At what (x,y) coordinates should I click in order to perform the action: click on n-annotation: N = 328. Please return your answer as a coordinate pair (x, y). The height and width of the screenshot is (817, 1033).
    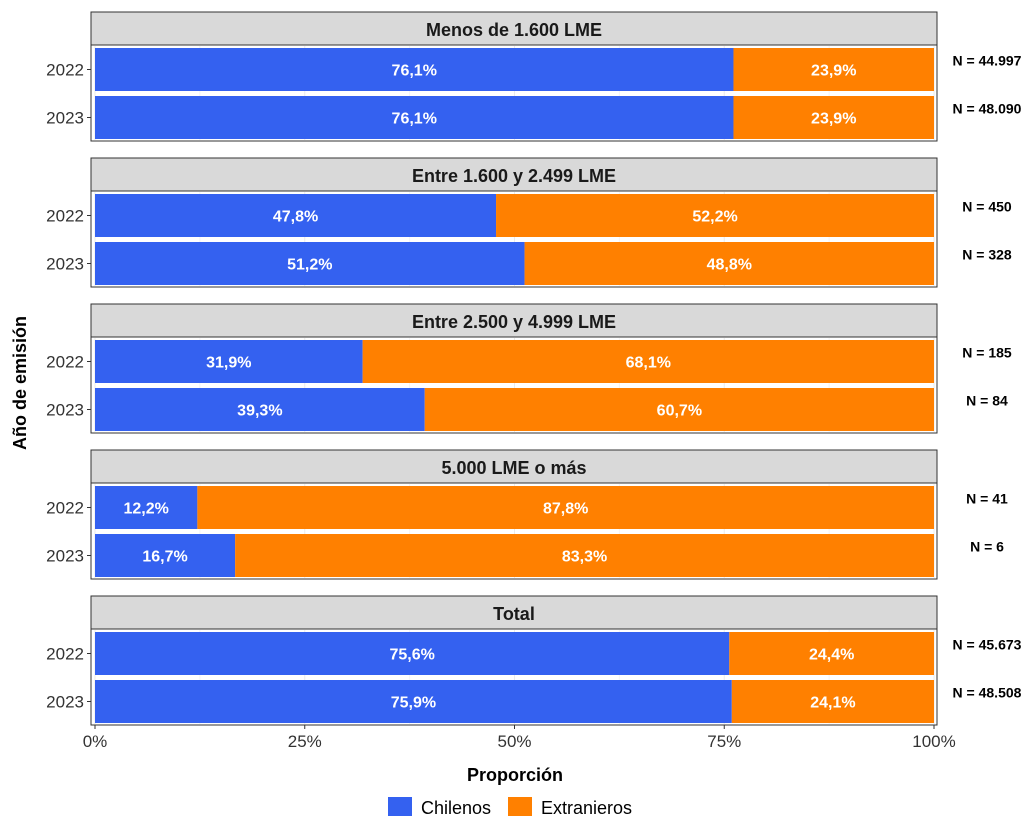
    Looking at the image, I should click on (987, 255).